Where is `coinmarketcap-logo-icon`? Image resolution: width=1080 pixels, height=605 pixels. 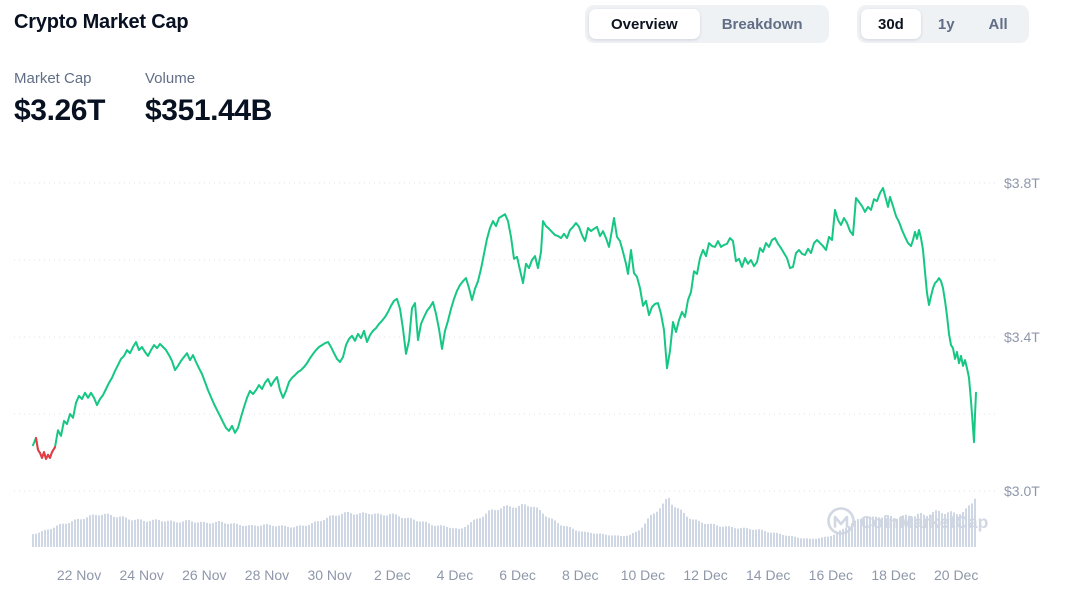
coinmarketcap-logo-icon is located at coordinates (841, 521).